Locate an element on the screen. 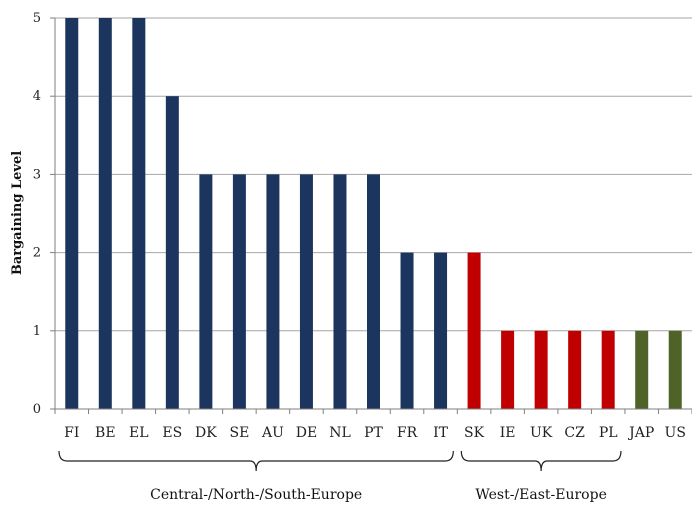  bar-sk is located at coordinates (474, 331).